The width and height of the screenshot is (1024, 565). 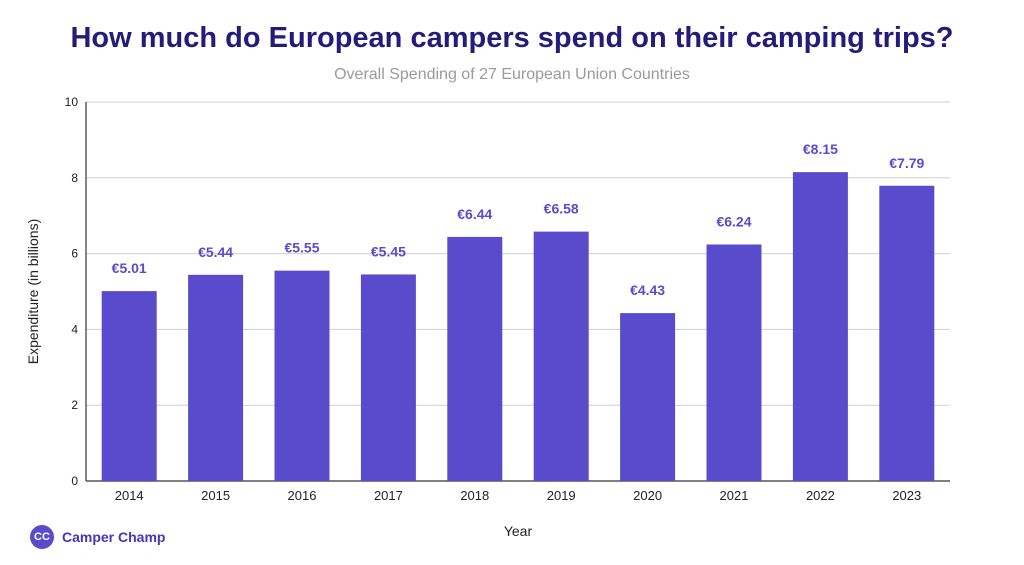 I want to click on bar-2016, so click(x=302, y=375).